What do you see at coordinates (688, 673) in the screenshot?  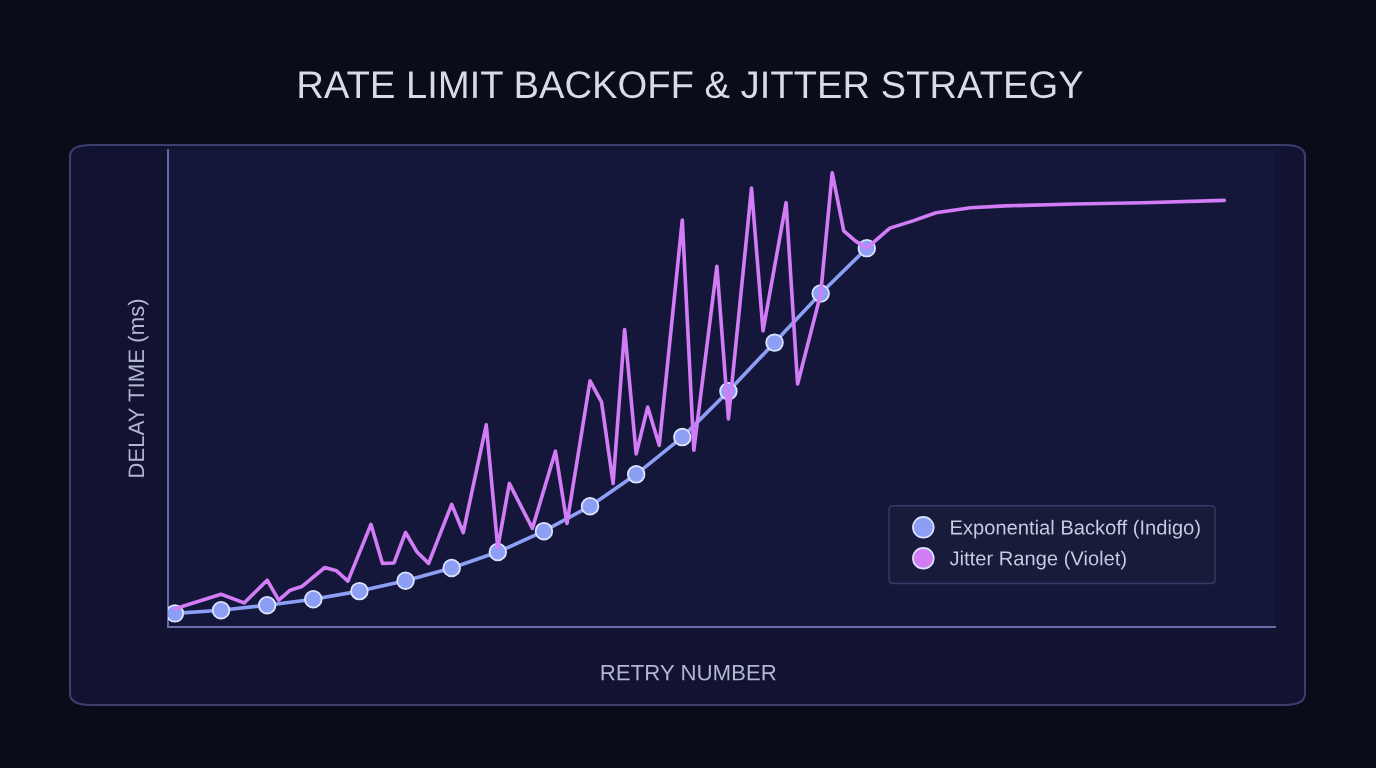 I see `x-axis-title: RETRY NUMBER` at bounding box center [688, 673].